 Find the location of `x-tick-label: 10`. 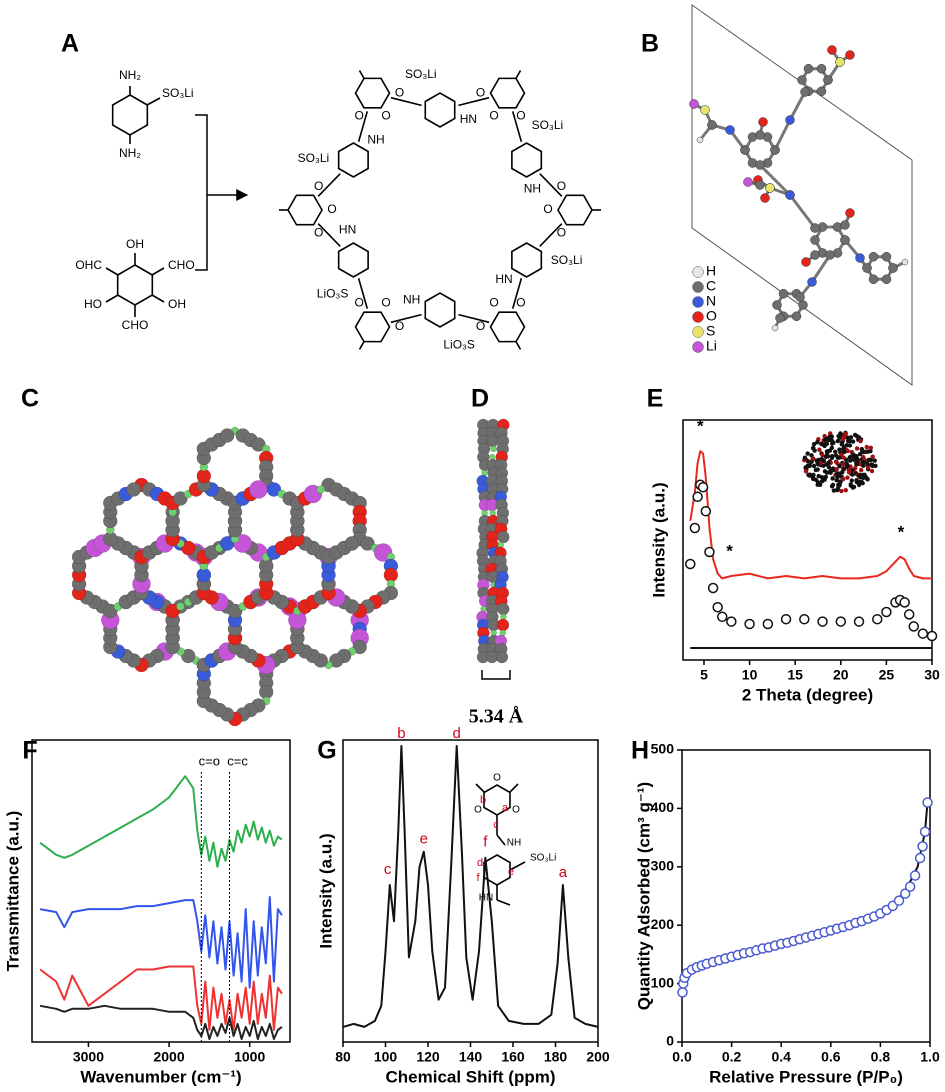

x-tick-label: 10 is located at coordinates (750, 675).